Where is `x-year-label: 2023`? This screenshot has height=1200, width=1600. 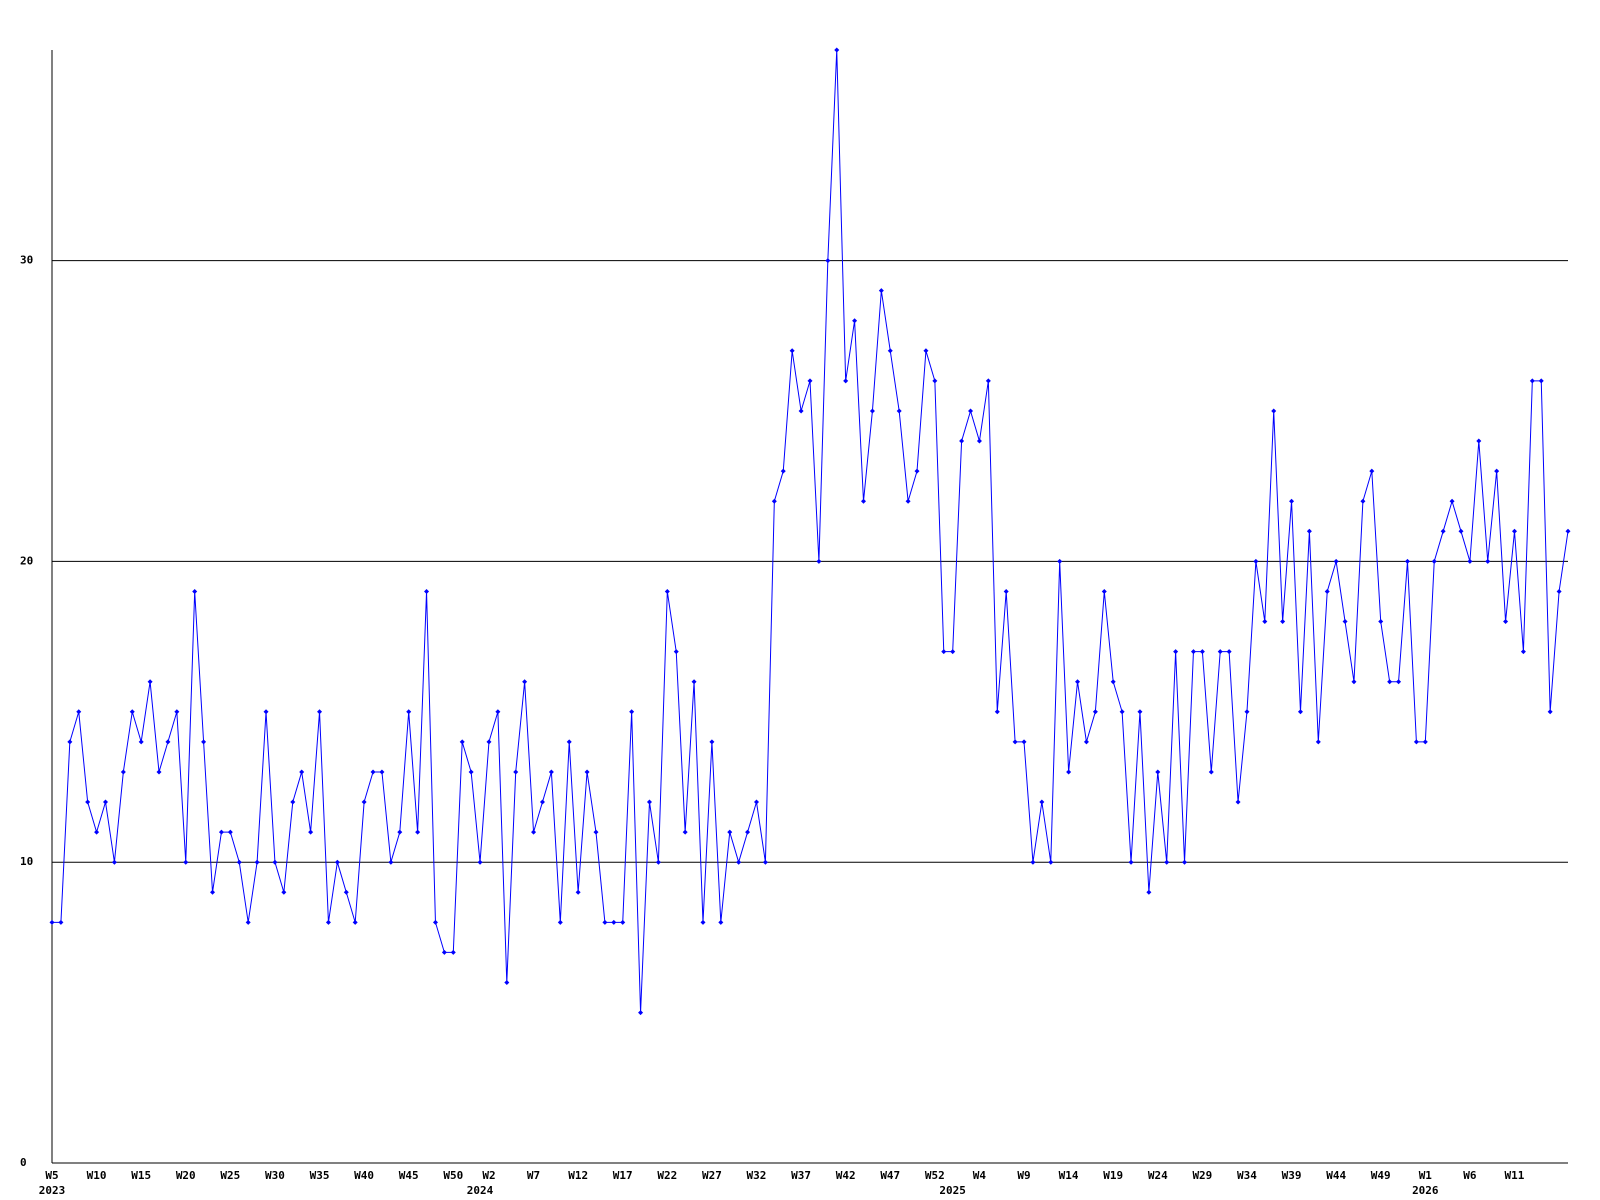
x-year-label: 2023 is located at coordinates (52, 1190).